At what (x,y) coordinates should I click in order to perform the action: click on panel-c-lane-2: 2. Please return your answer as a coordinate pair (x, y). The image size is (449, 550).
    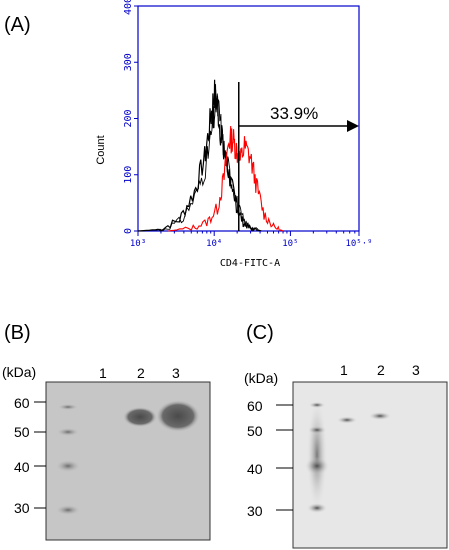
    Looking at the image, I should click on (381, 370).